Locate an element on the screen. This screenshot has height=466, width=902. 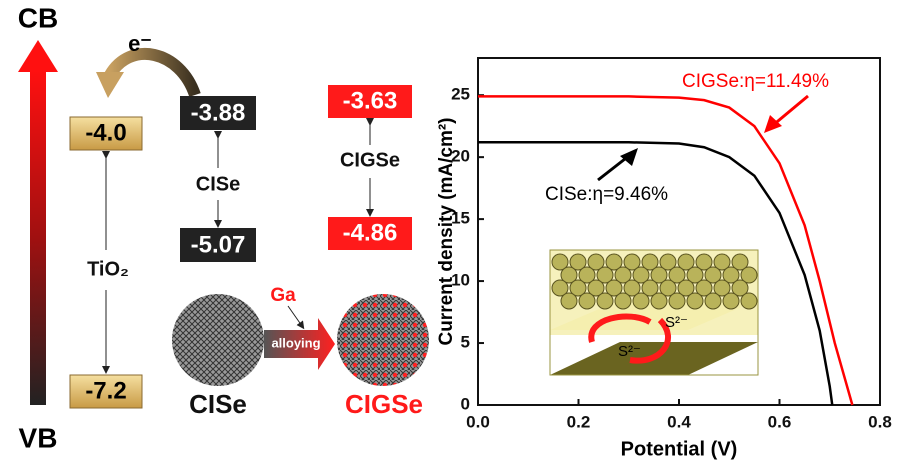
tio2-cb: -4.0 is located at coordinates (105, 132).